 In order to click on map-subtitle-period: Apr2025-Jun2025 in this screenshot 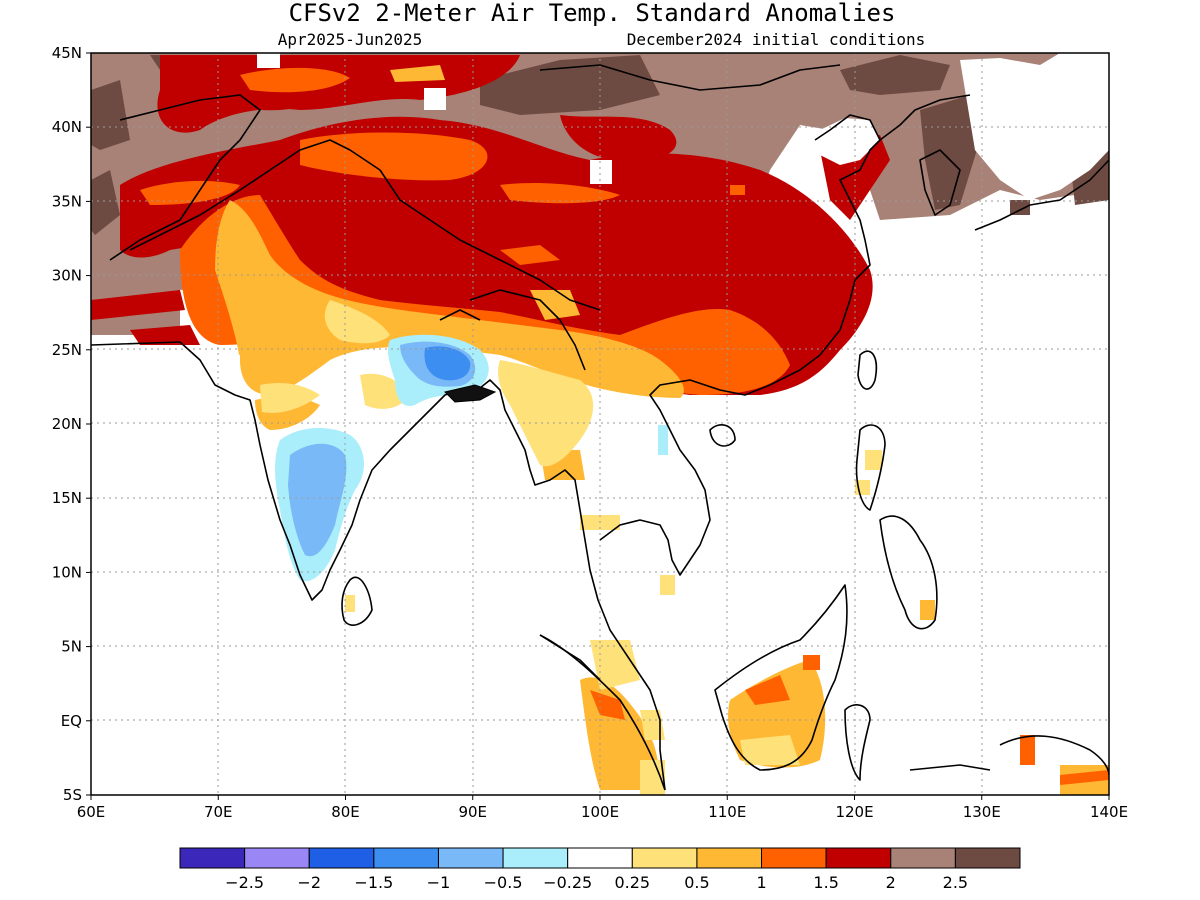, I will do `click(350, 39)`.